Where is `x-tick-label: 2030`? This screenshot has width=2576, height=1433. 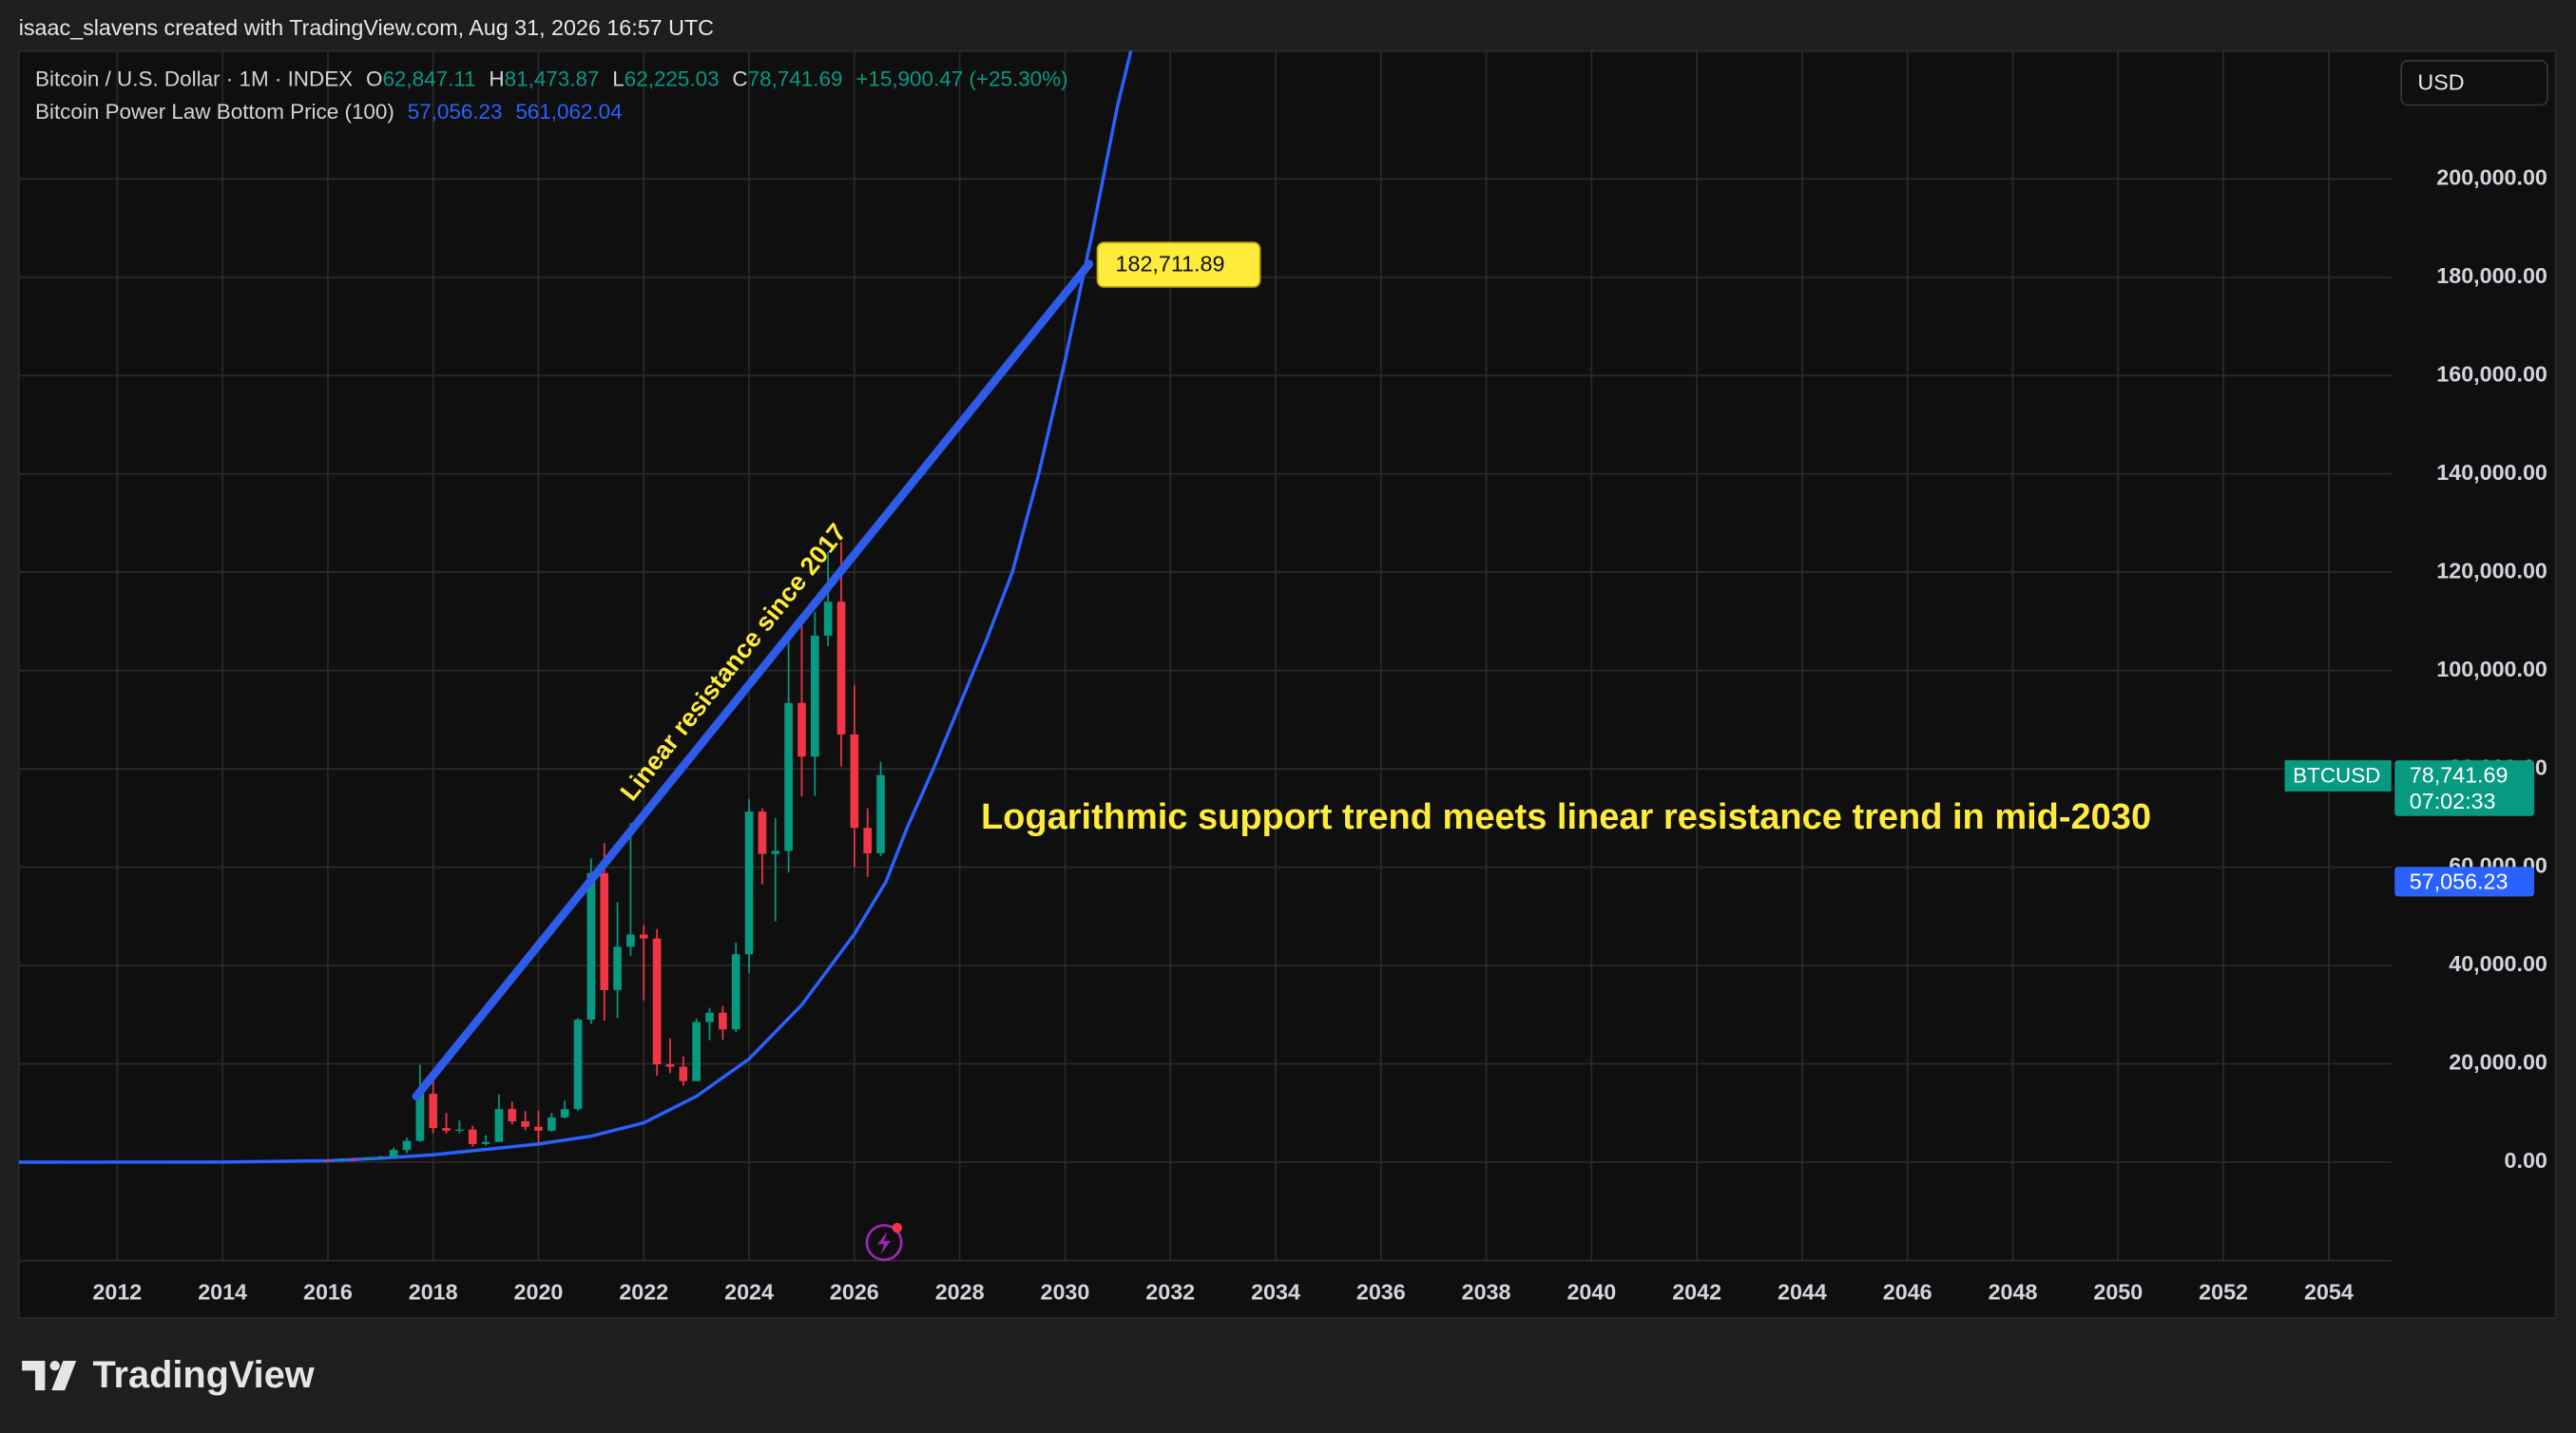
x-tick-label: 2030 is located at coordinates (1065, 1292).